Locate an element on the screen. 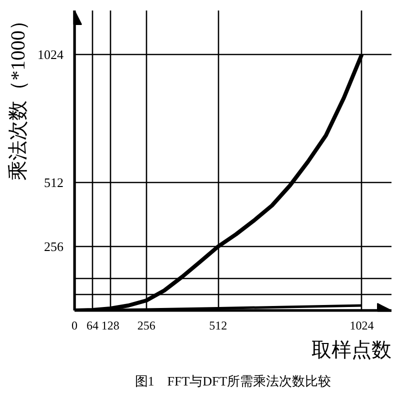  y-tick-label: 1024 is located at coordinates (51, 54).